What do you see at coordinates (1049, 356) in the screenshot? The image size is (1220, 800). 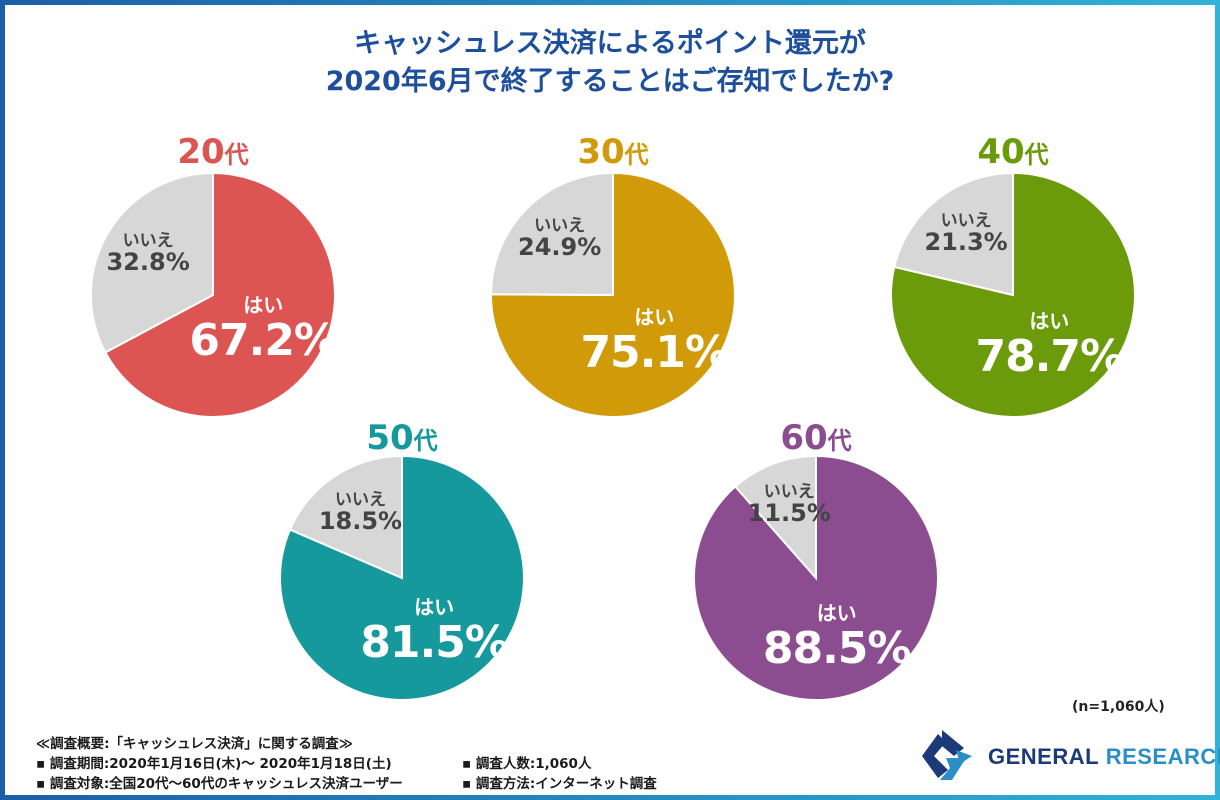 I see `yes-value-40: 78.7%` at bounding box center [1049, 356].